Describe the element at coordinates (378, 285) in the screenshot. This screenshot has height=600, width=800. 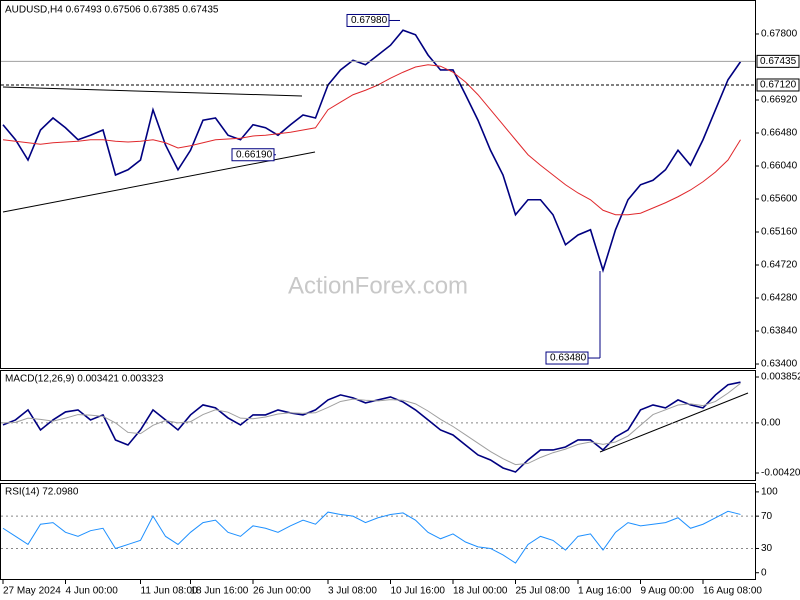
I see `watermark: ActionForex.com` at that location.